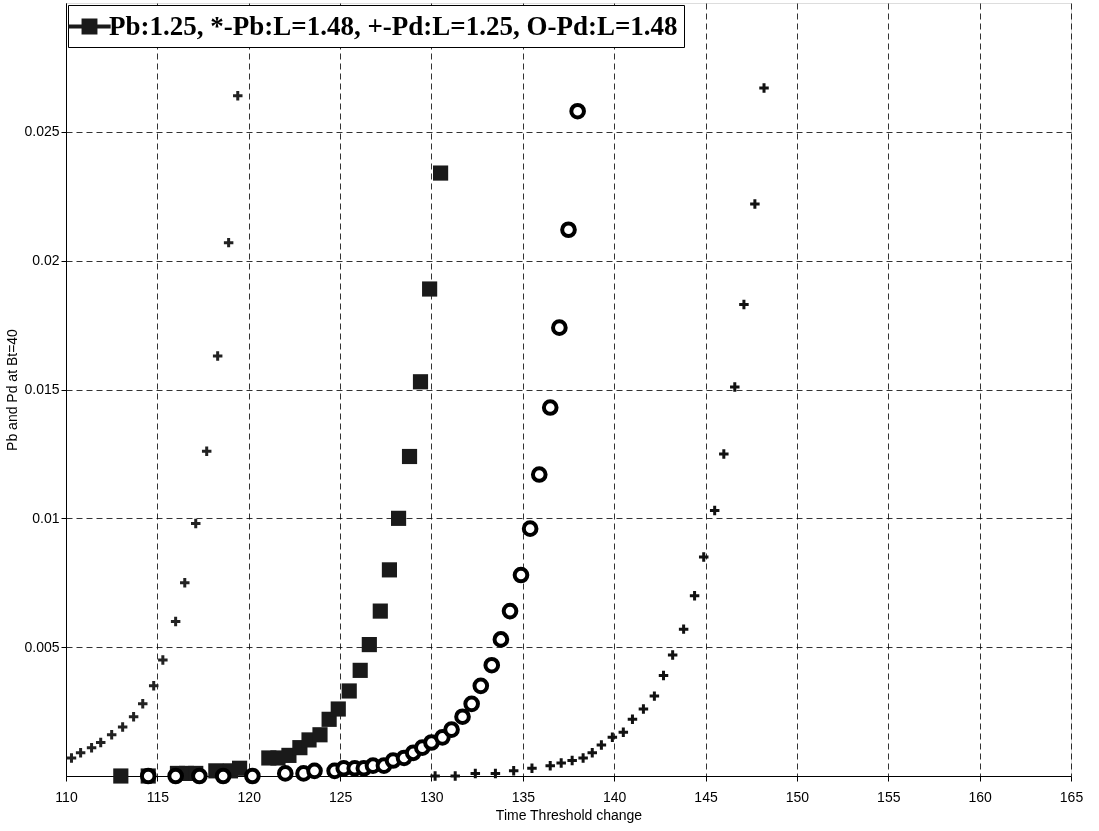 The width and height of the screenshot is (1099, 831). What do you see at coordinates (46, 260) in the screenshot?
I see `y-tick-label: 0.02` at bounding box center [46, 260].